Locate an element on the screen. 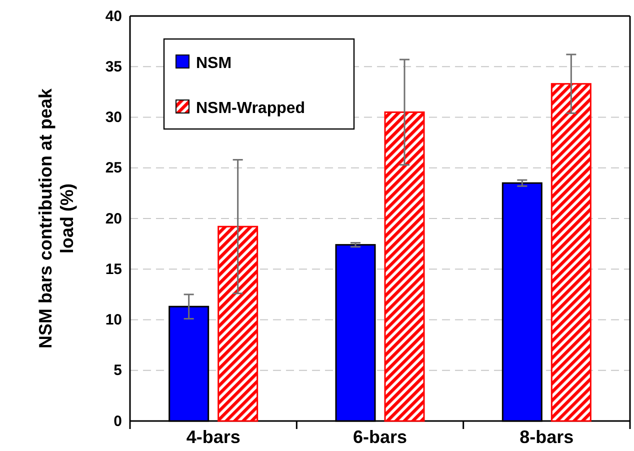 The image size is (634, 451). y-tick-label: 10 is located at coordinates (113, 320).